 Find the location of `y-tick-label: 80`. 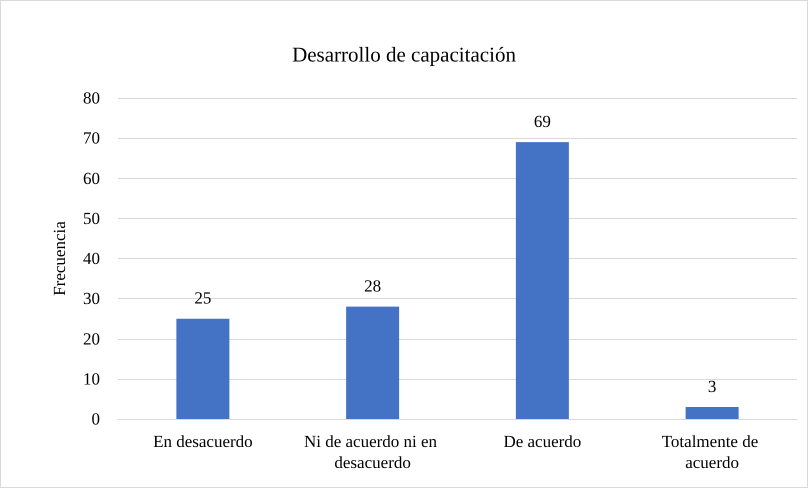

y-tick-label: 80 is located at coordinates (91, 98).